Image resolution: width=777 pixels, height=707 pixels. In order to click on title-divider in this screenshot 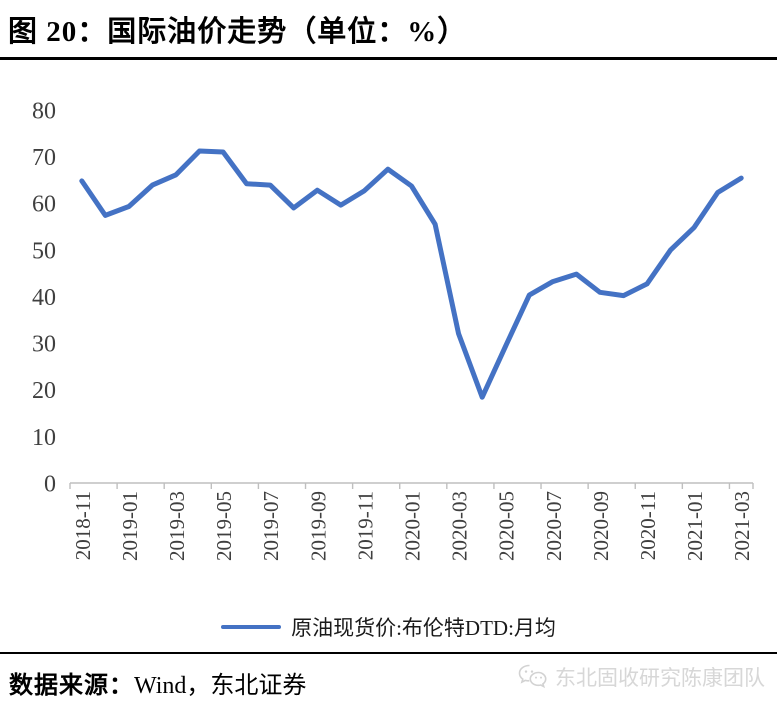, I will do `click(388, 58)`.